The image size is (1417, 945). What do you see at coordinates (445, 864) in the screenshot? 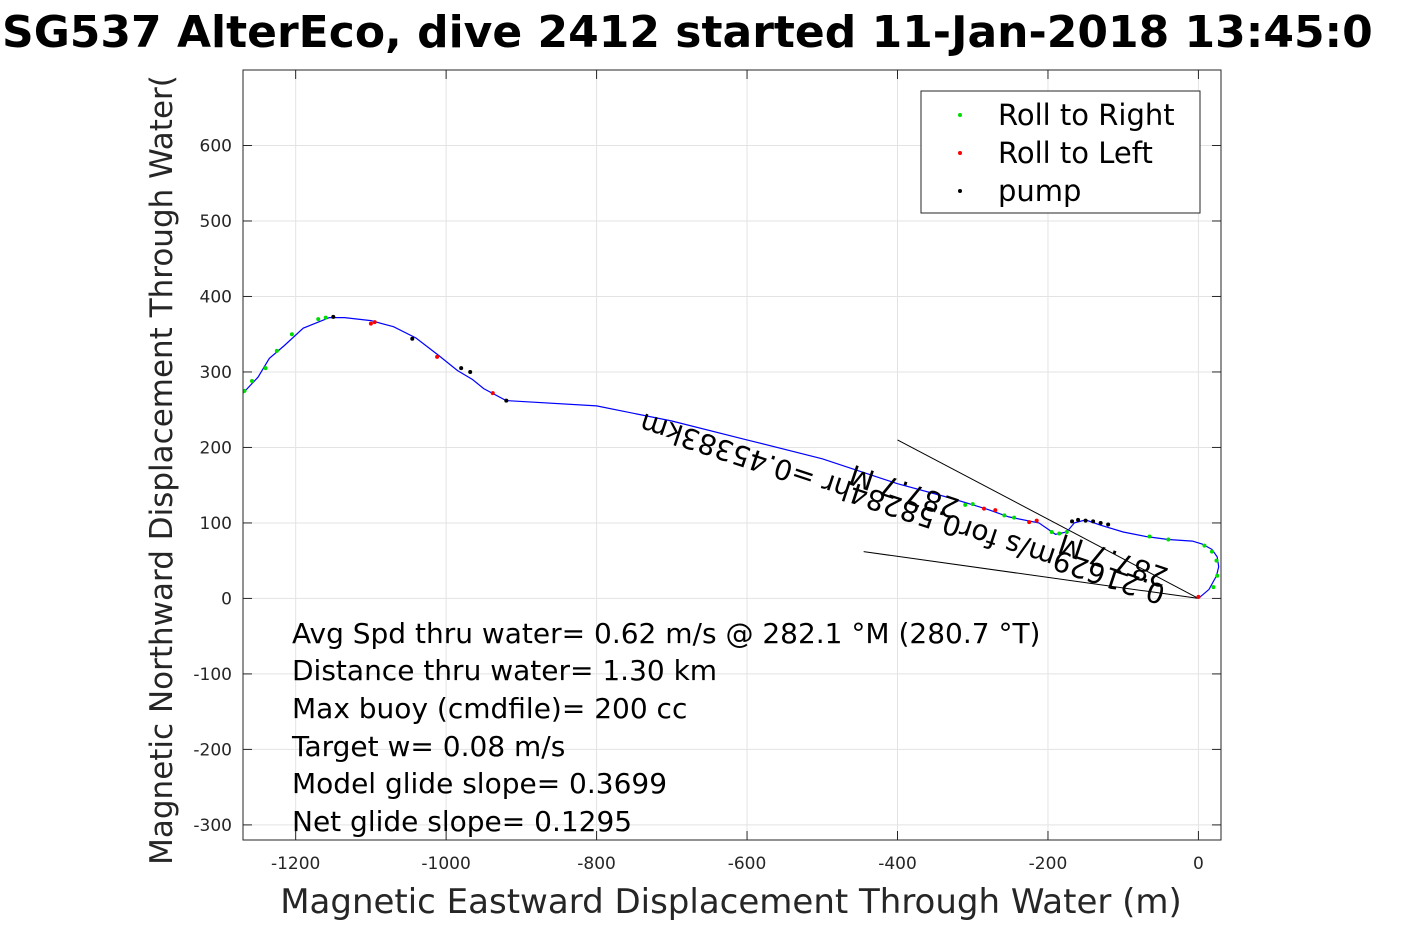
I see `x-tick-label: -1000` at bounding box center [445, 864].